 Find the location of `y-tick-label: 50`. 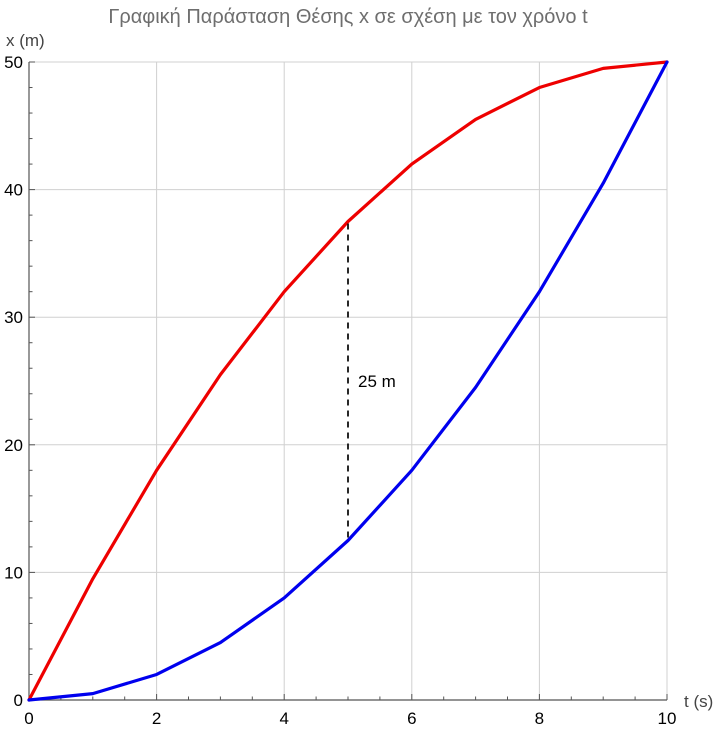

y-tick-label: 50 is located at coordinates (13, 62).